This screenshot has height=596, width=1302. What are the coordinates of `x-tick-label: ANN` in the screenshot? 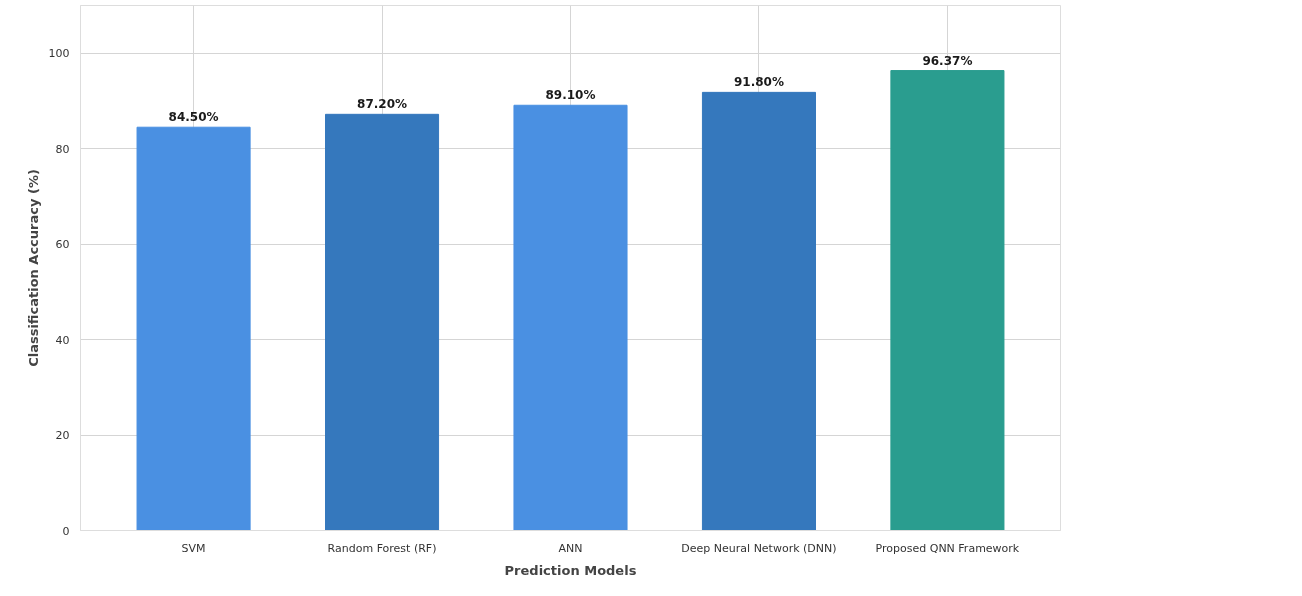 It's located at (570, 548).